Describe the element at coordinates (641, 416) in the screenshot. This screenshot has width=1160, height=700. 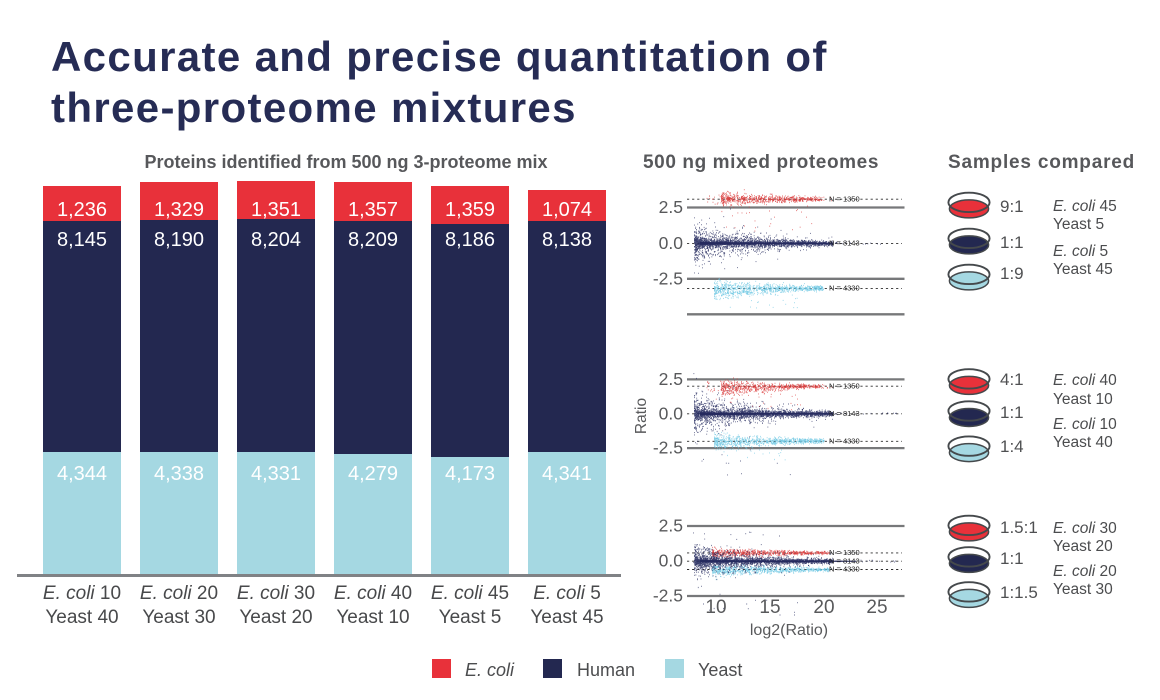
I see `svg-text: Ratio` at that location.